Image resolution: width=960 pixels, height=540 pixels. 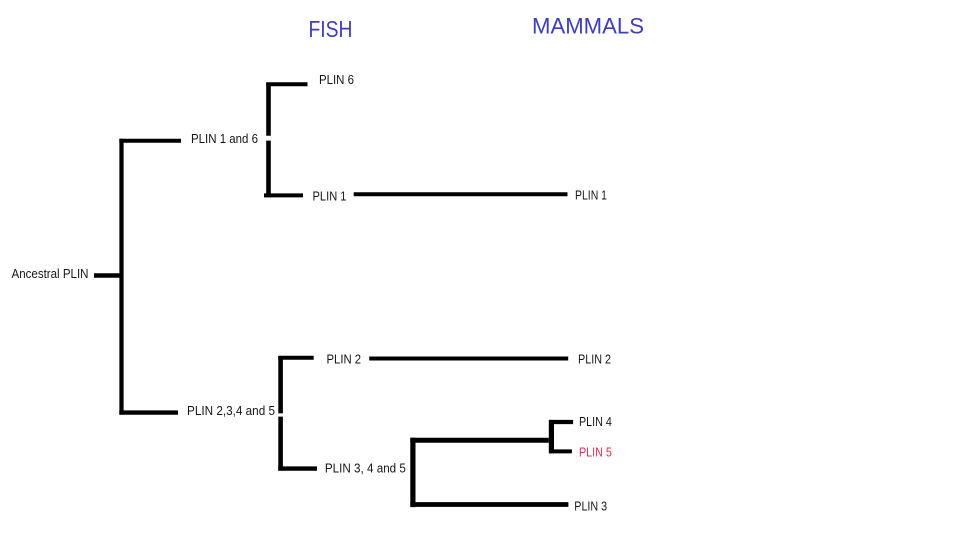 I want to click on svg-text: PLIN 6, so click(x=336, y=79).